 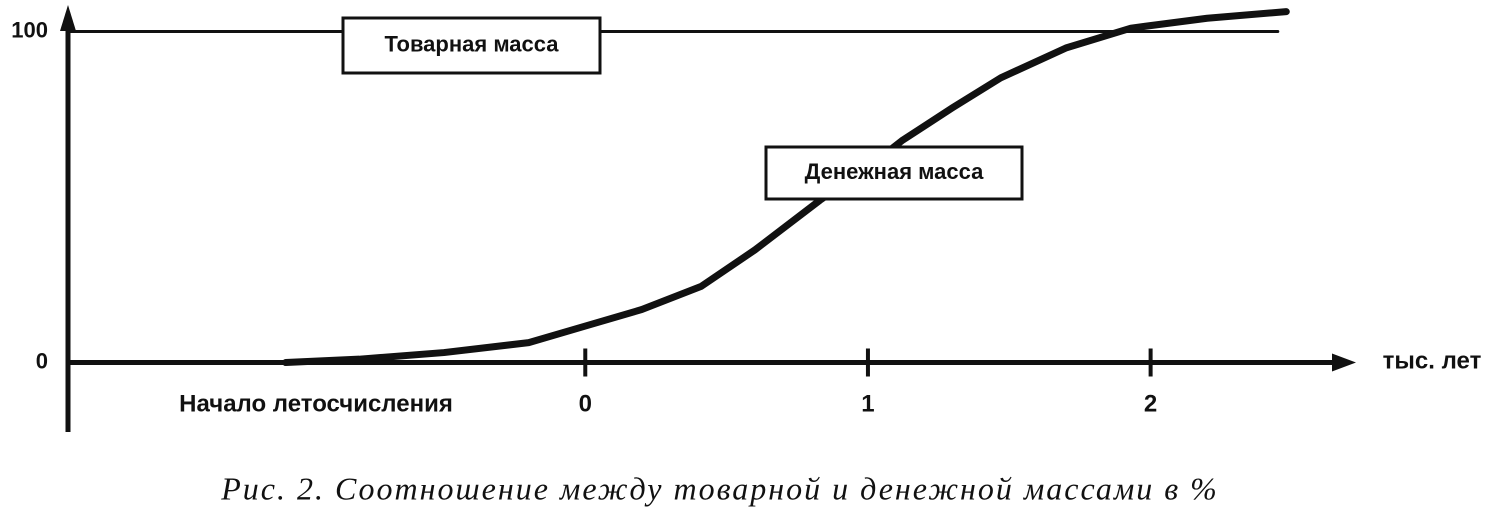 What do you see at coordinates (1432, 360) in the screenshot?
I see `x-axis-label: тыс. лет` at bounding box center [1432, 360].